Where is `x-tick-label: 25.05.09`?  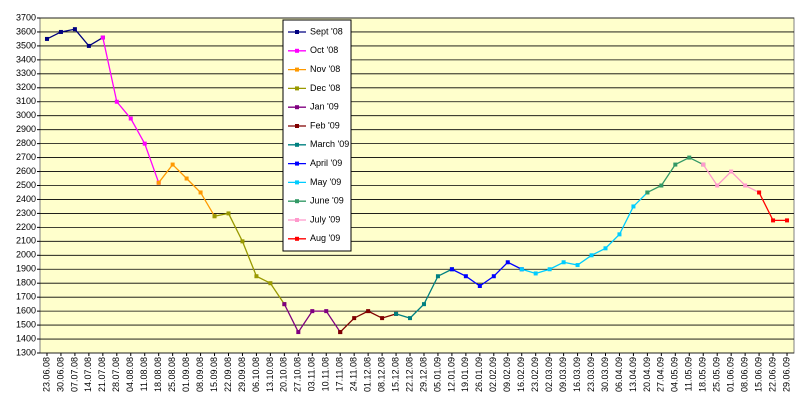 x-tick-label: 25.05.09 is located at coordinates (717, 374).